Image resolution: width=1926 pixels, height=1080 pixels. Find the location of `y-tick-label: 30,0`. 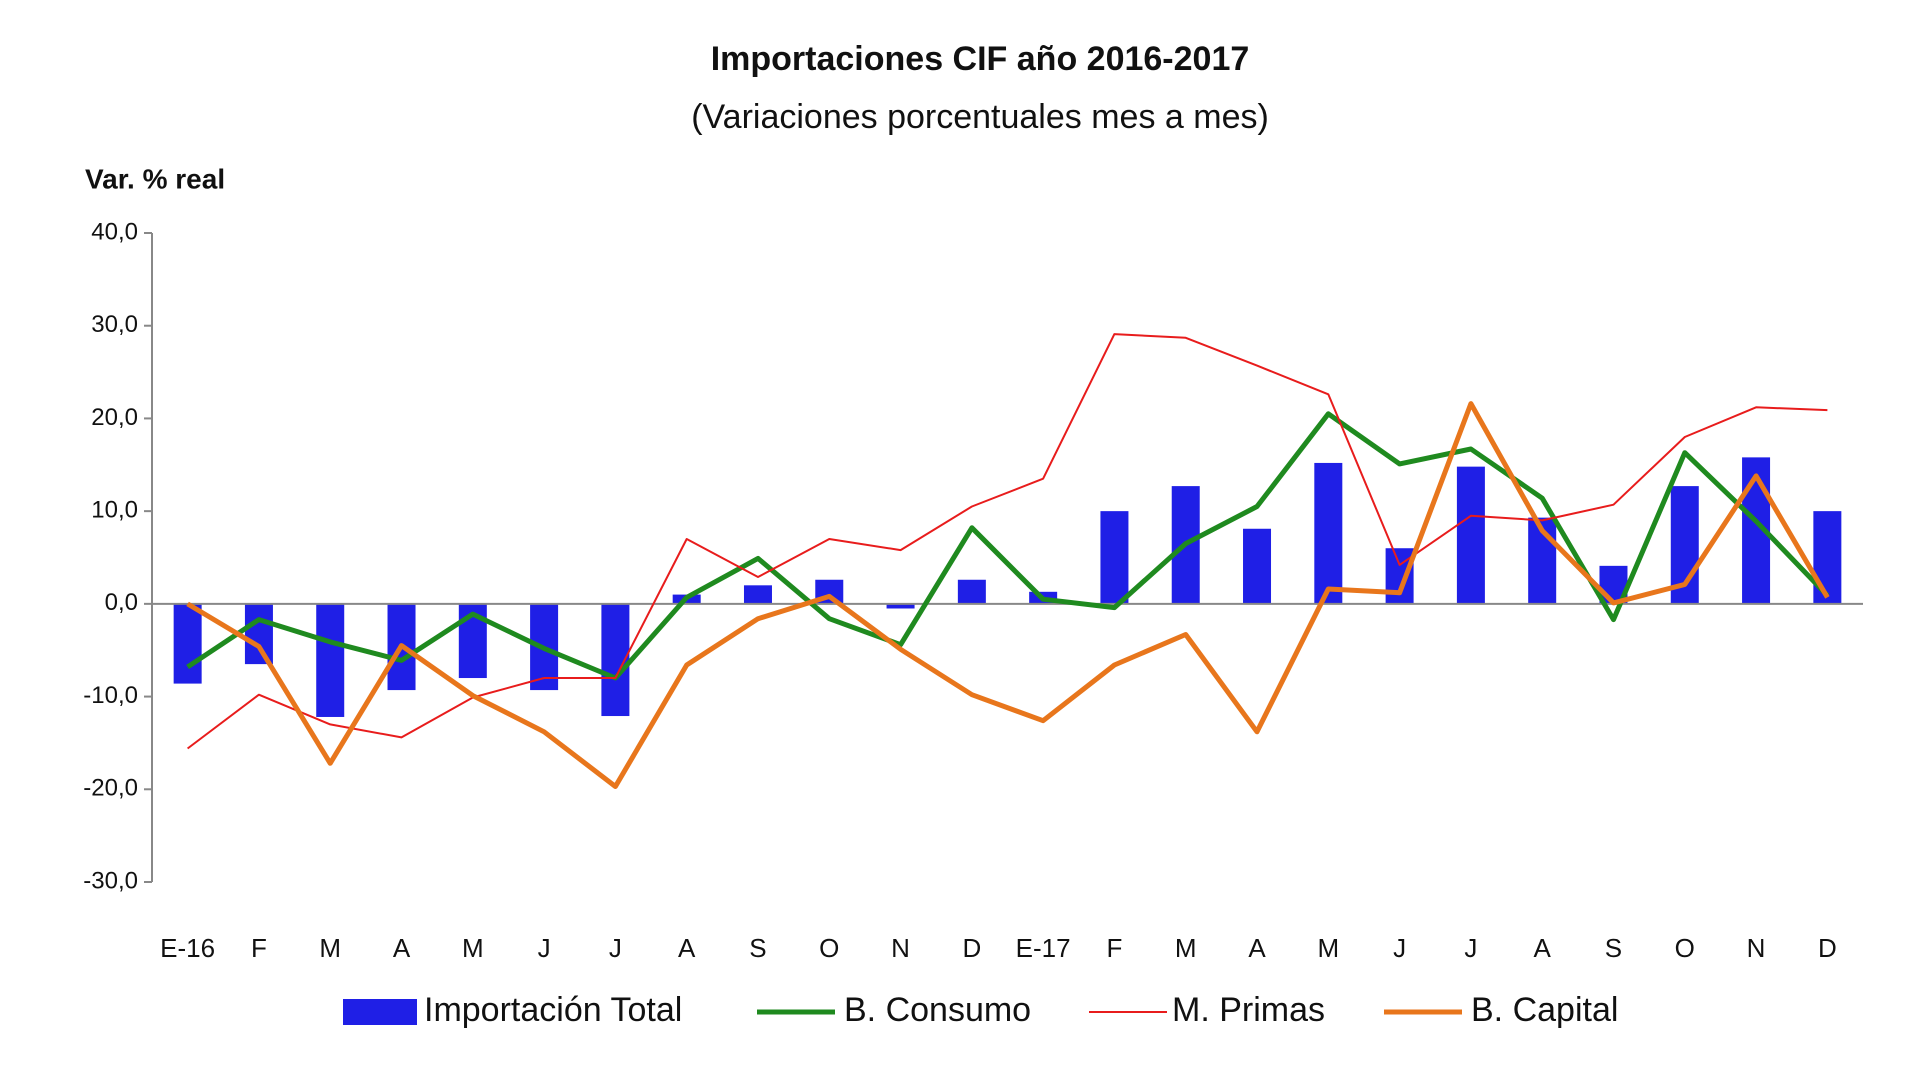

y-tick-label: 30,0 is located at coordinates (114, 324).